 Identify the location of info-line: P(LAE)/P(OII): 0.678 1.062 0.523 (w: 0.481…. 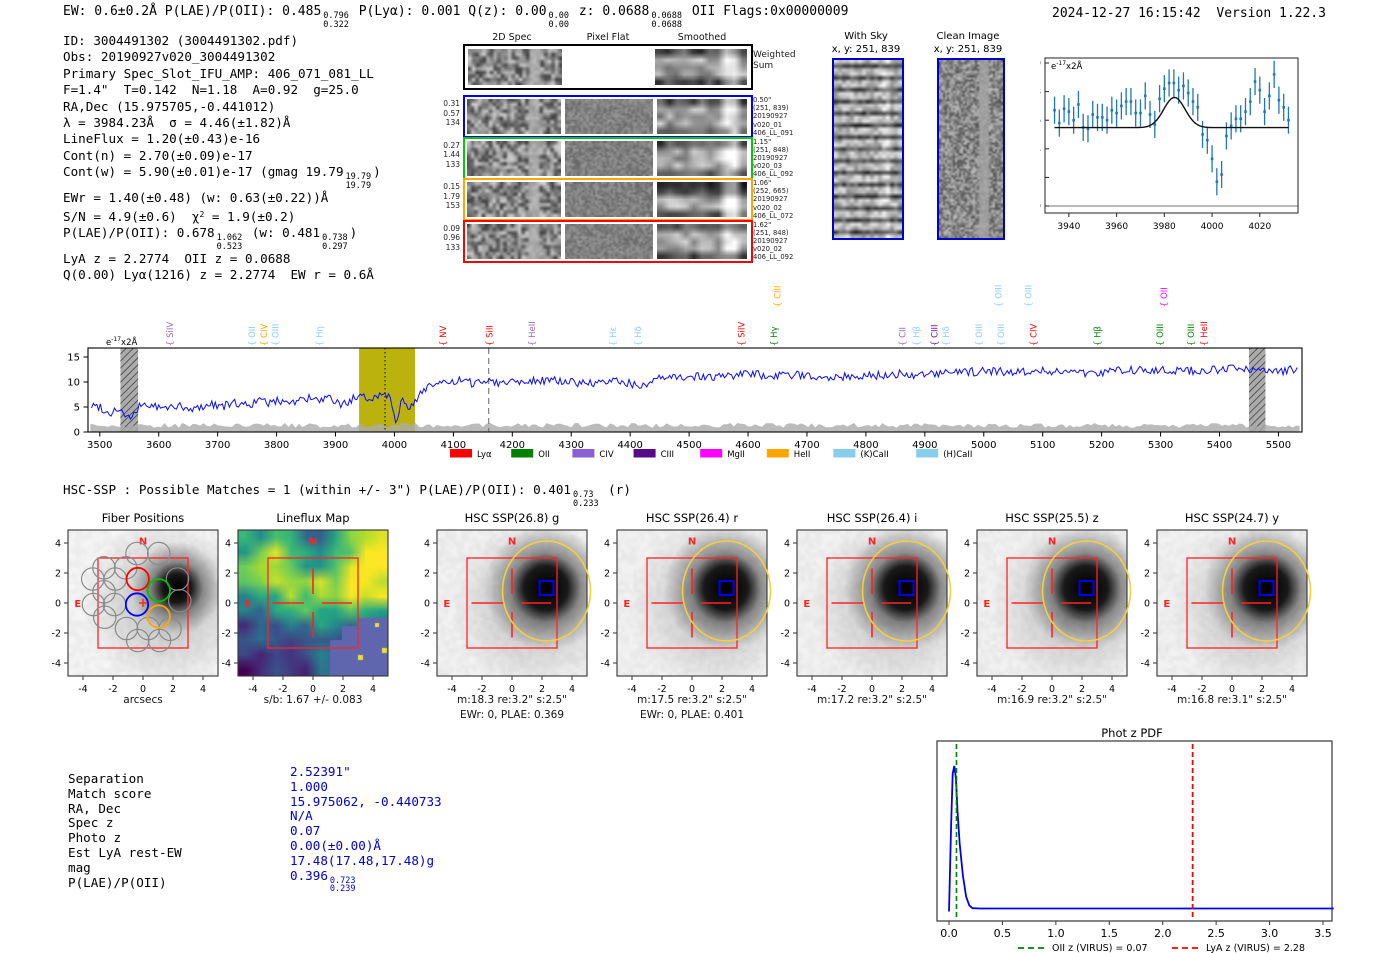
(210, 238).